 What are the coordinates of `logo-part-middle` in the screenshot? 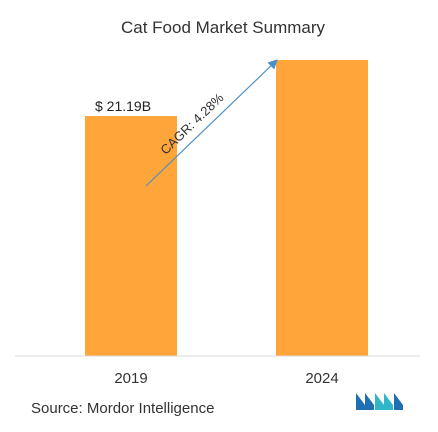 It's located at (384, 401).